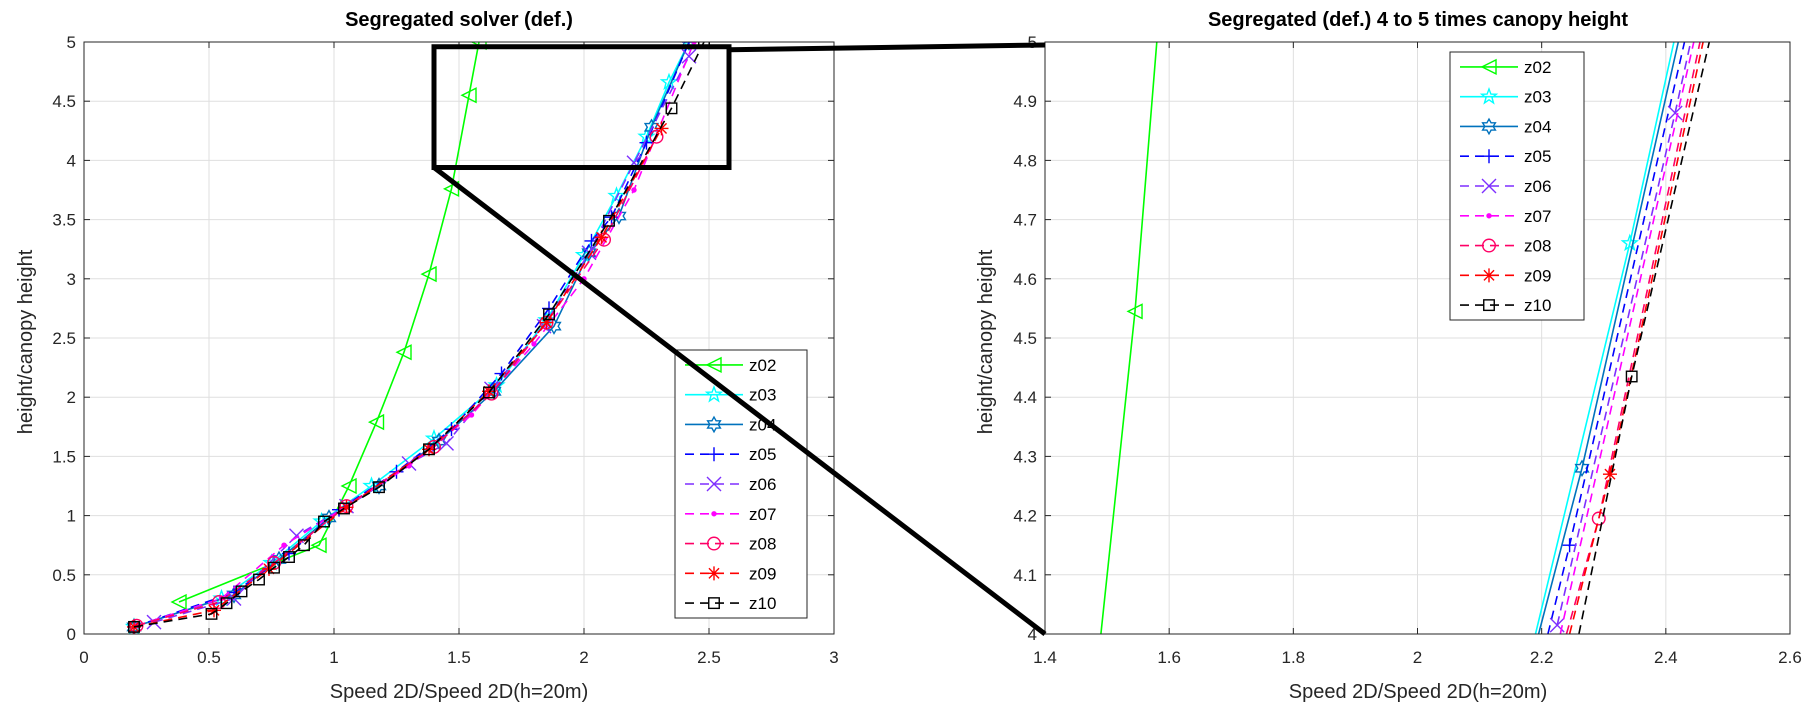  I want to click on left-legend: z02 z03 z04 z05 z06 z07 z08 z09 z10, so click(741, 484).